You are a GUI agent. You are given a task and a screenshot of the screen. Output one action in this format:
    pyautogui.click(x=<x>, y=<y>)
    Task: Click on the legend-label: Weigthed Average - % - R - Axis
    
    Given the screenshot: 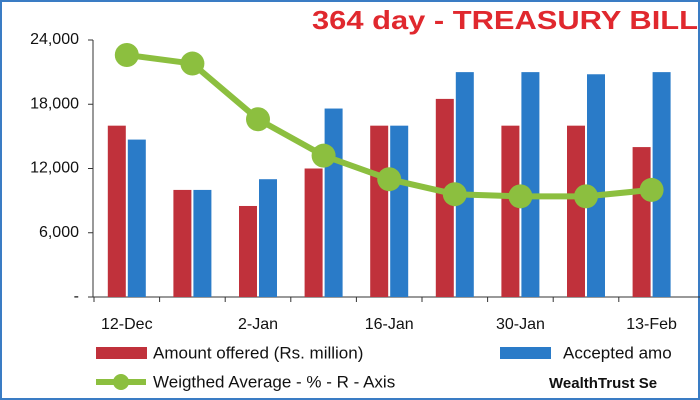 What is the action you would take?
    pyautogui.click(x=274, y=381)
    